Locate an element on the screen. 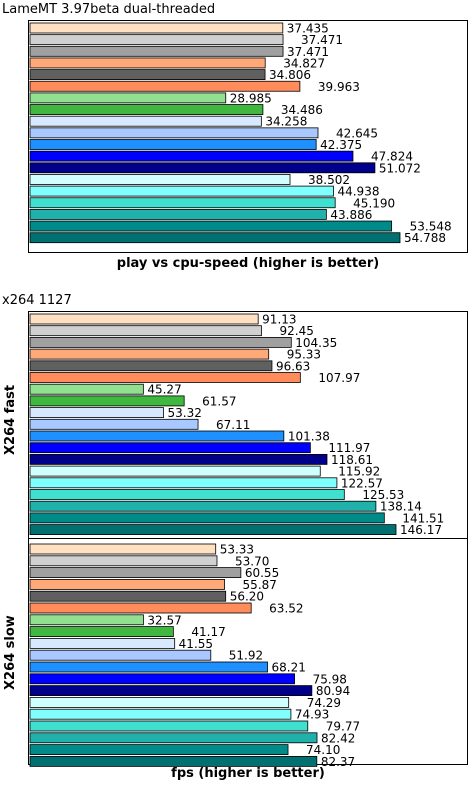 The image size is (470, 785). fast-value-label-5: 107.97 is located at coordinates (339, 378).